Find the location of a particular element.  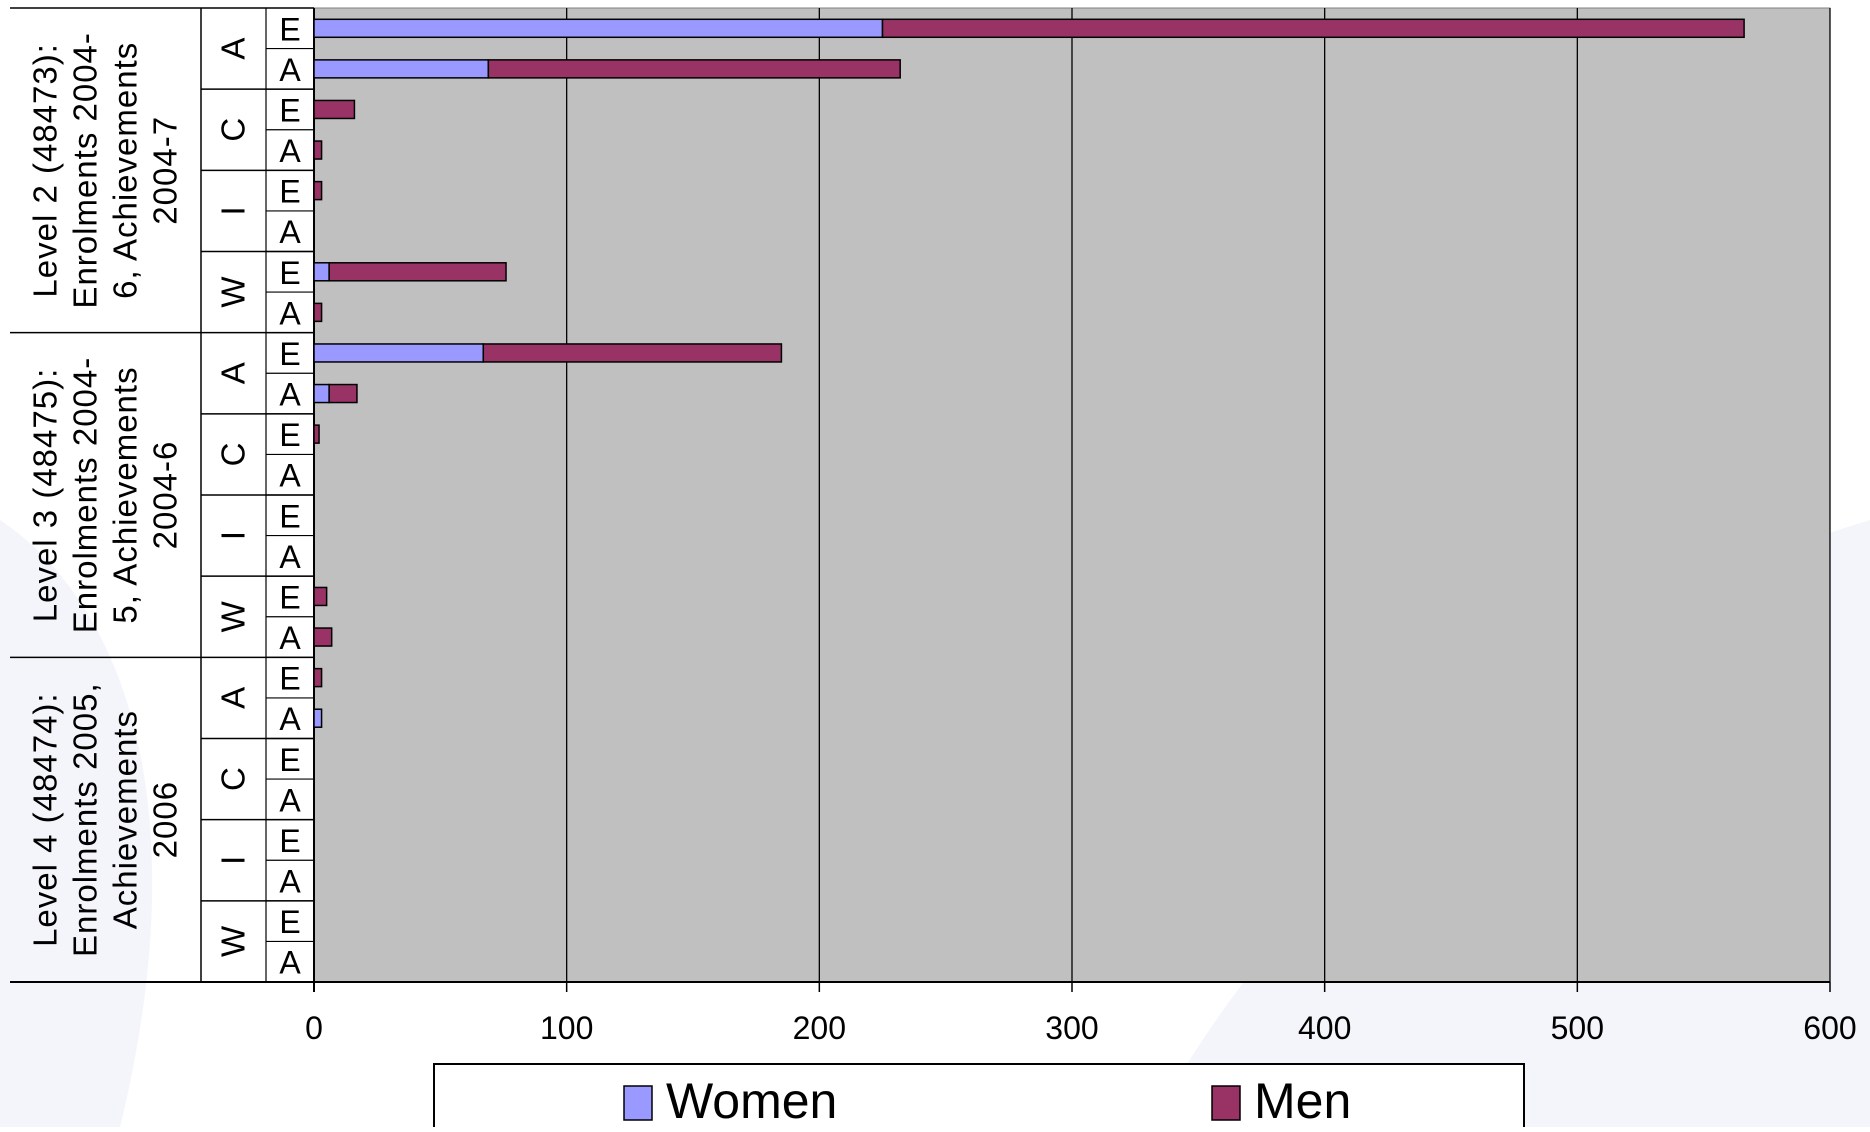

group-label-line: 2004-6 is located at coordinates (165, 495).